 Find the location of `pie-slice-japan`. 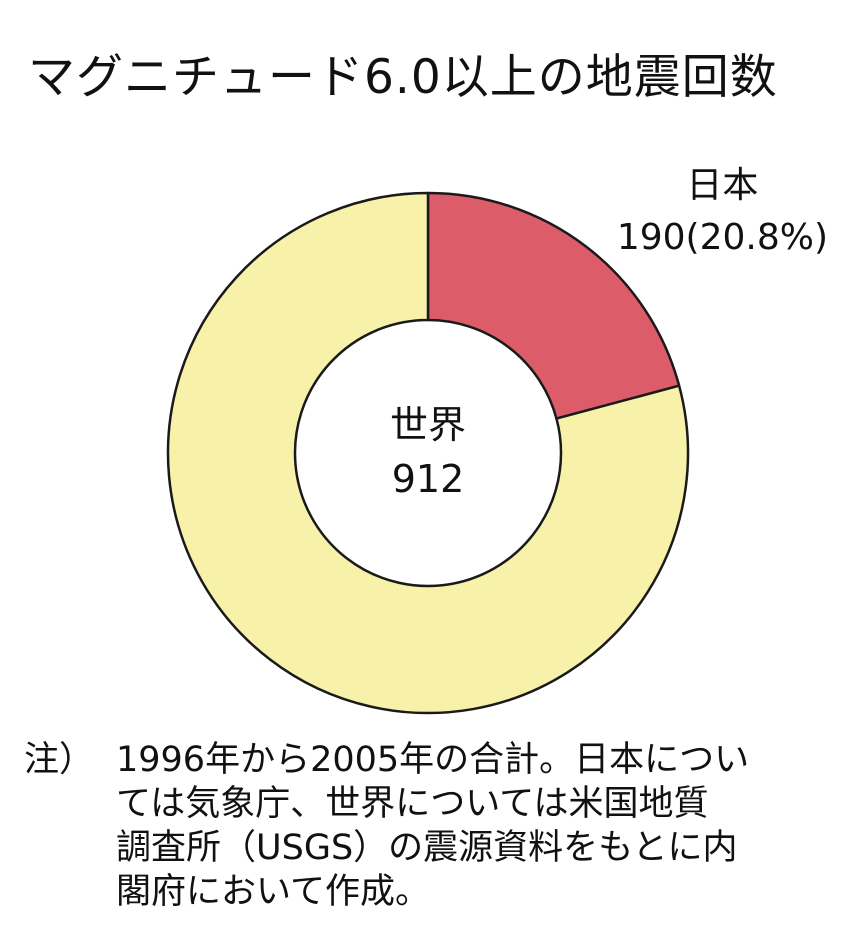

pie-slice-japan is located at coordinates (553, 305).